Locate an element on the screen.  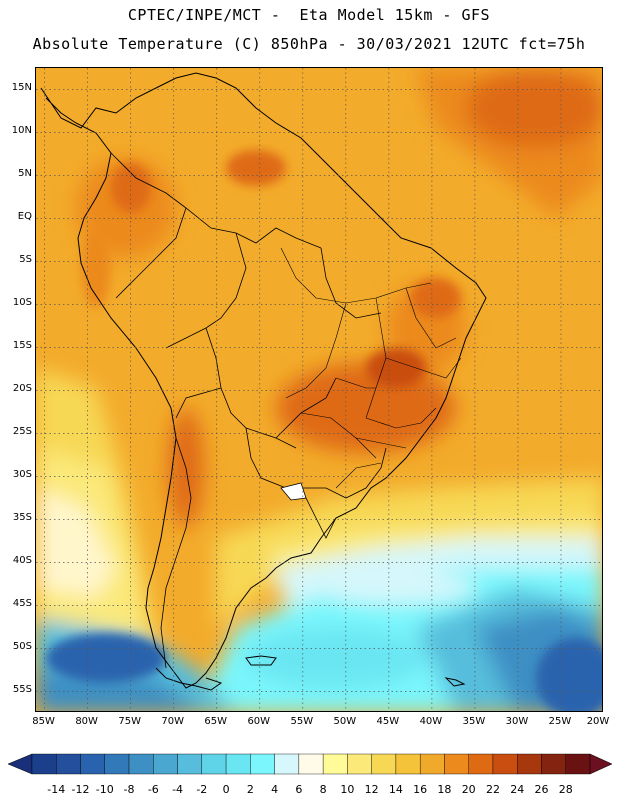
colorbar-label: 0 is located at coordinates (226, 789).